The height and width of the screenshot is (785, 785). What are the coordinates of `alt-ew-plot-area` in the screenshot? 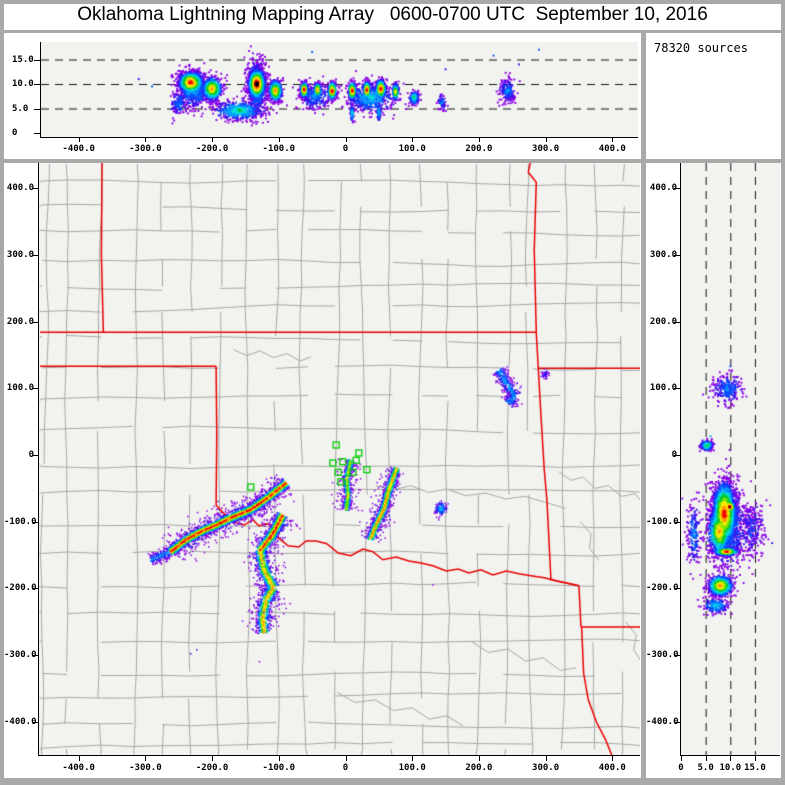 It's located at (339, 90).